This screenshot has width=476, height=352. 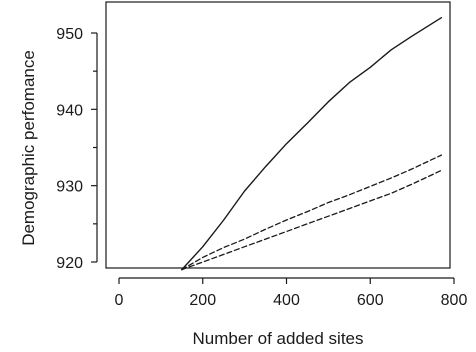 I want to click on x-tick-label: 200, so click(x=202, y=300).